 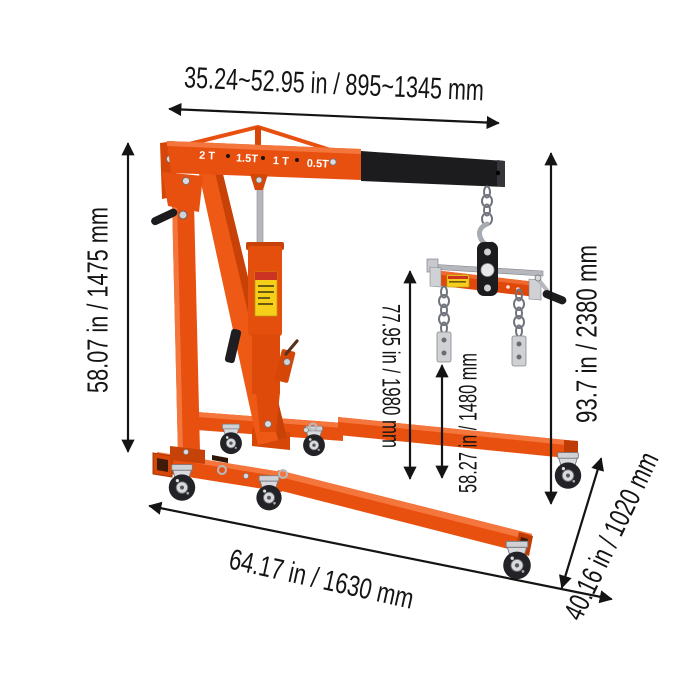 I want to click on winch-handle, so click(x=164, y=217).